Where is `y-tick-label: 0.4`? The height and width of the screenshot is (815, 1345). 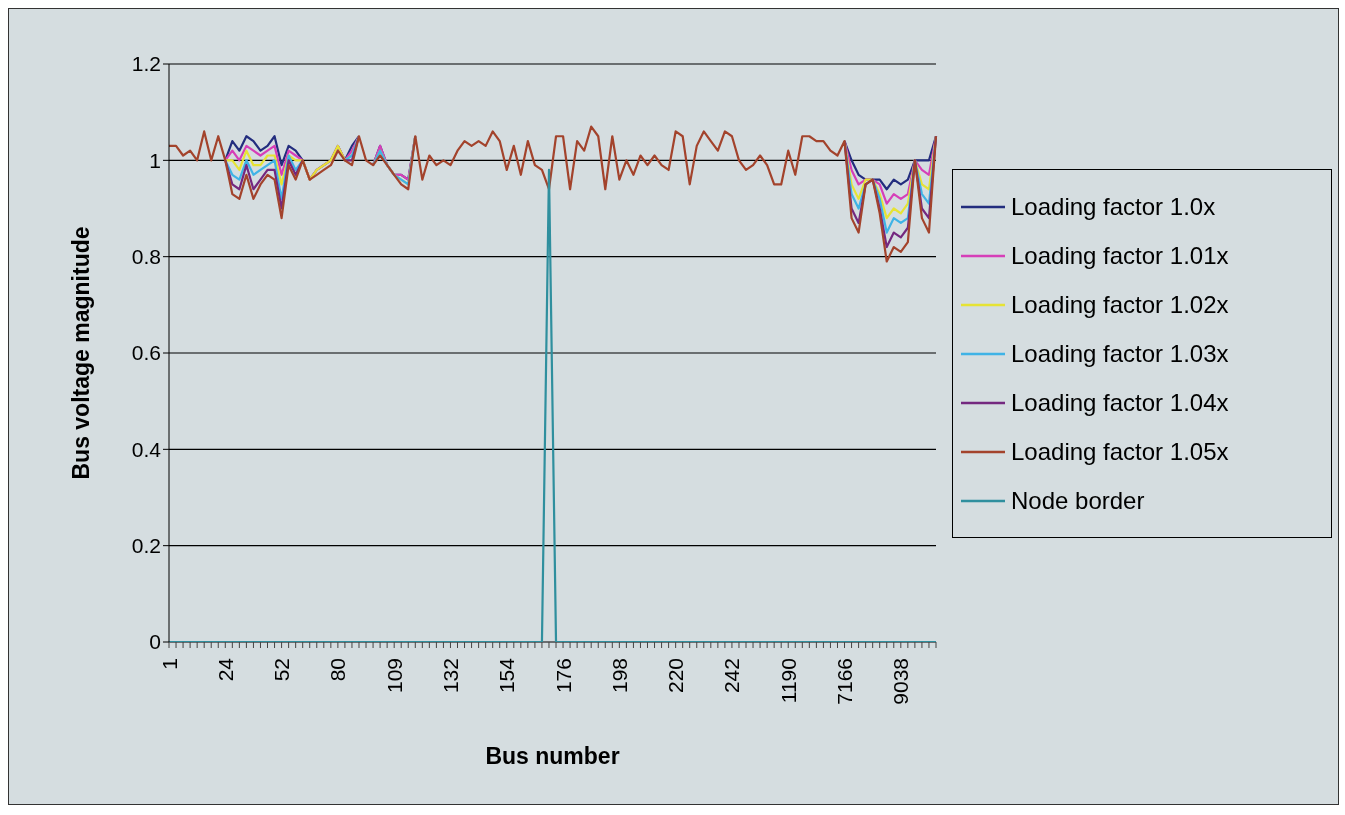
y-tick-label: 0.4 is located at coordinates (146, 449).